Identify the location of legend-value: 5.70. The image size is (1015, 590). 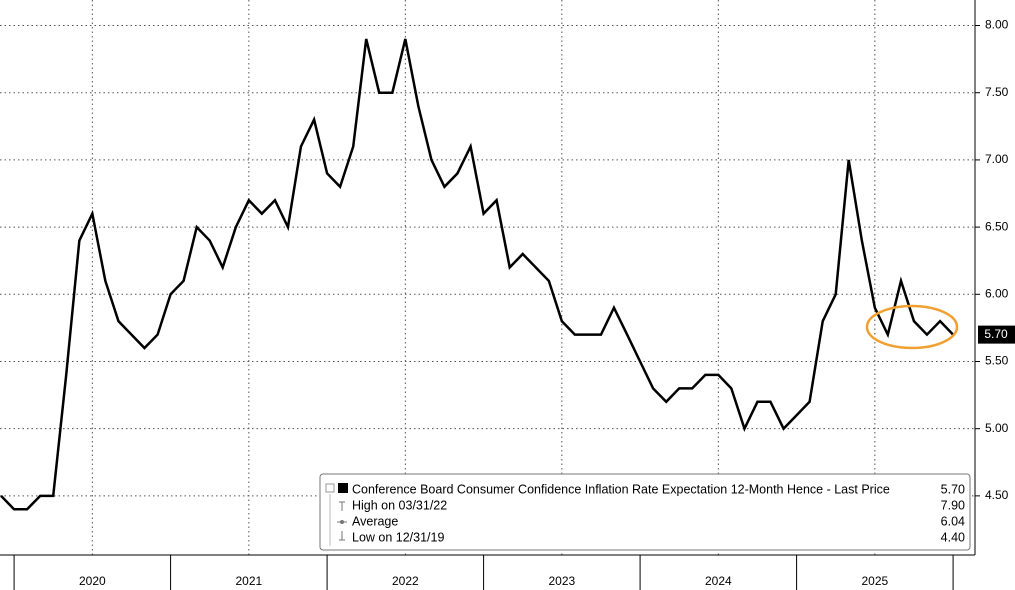
(953, 489).